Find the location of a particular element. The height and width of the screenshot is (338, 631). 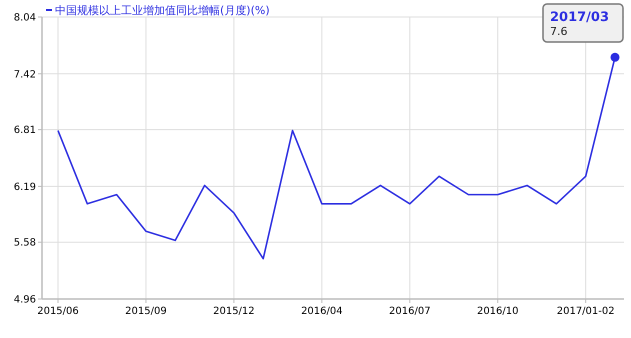

y-tick-label: 5.58 is located at coordinates (25, 243).